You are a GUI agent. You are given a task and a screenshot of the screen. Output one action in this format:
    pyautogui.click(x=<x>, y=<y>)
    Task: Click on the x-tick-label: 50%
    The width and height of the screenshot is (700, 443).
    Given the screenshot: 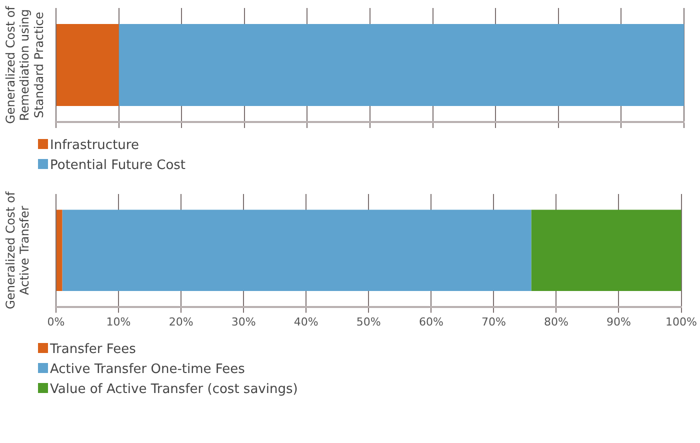 What is the action you would take?
    pyautogui.click(x=368, y=321)
    